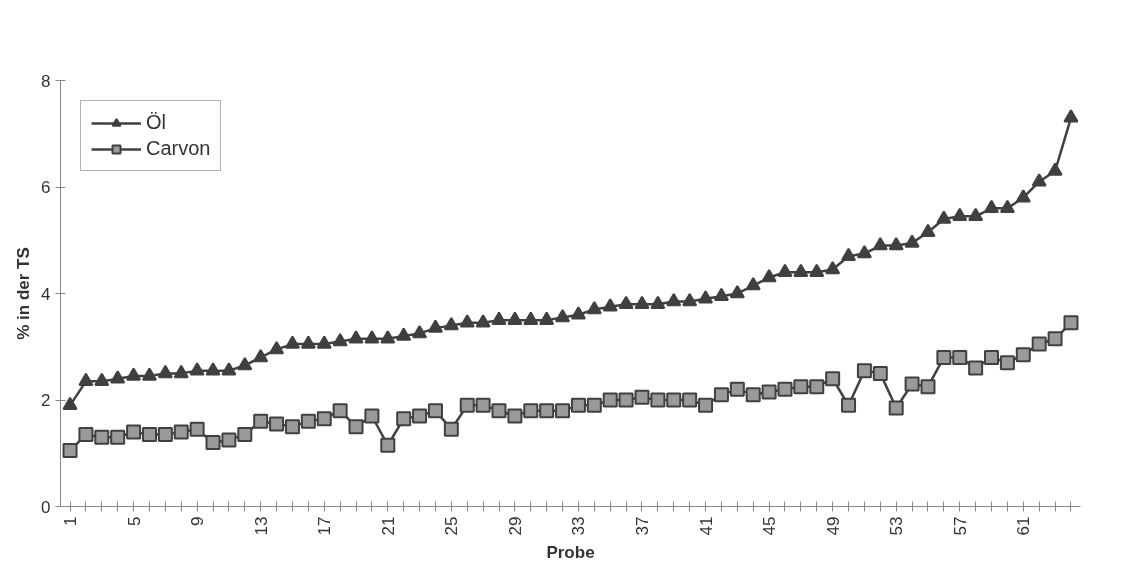  I want to click on x-tick-label: 1, so click(71, 521).